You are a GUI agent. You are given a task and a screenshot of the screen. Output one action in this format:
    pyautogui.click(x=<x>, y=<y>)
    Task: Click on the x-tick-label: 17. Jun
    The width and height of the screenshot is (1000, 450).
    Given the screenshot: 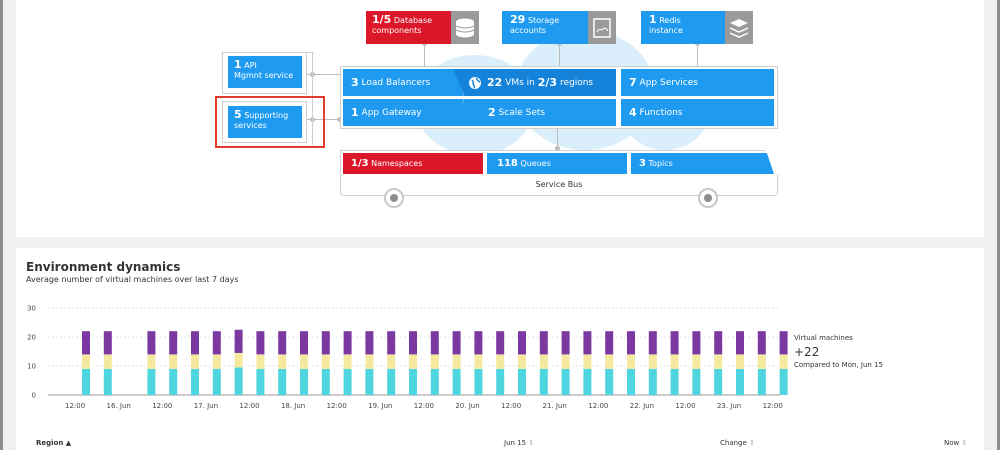 What is the action you would take?
    pyautogui.click(x=206, y=406)
    